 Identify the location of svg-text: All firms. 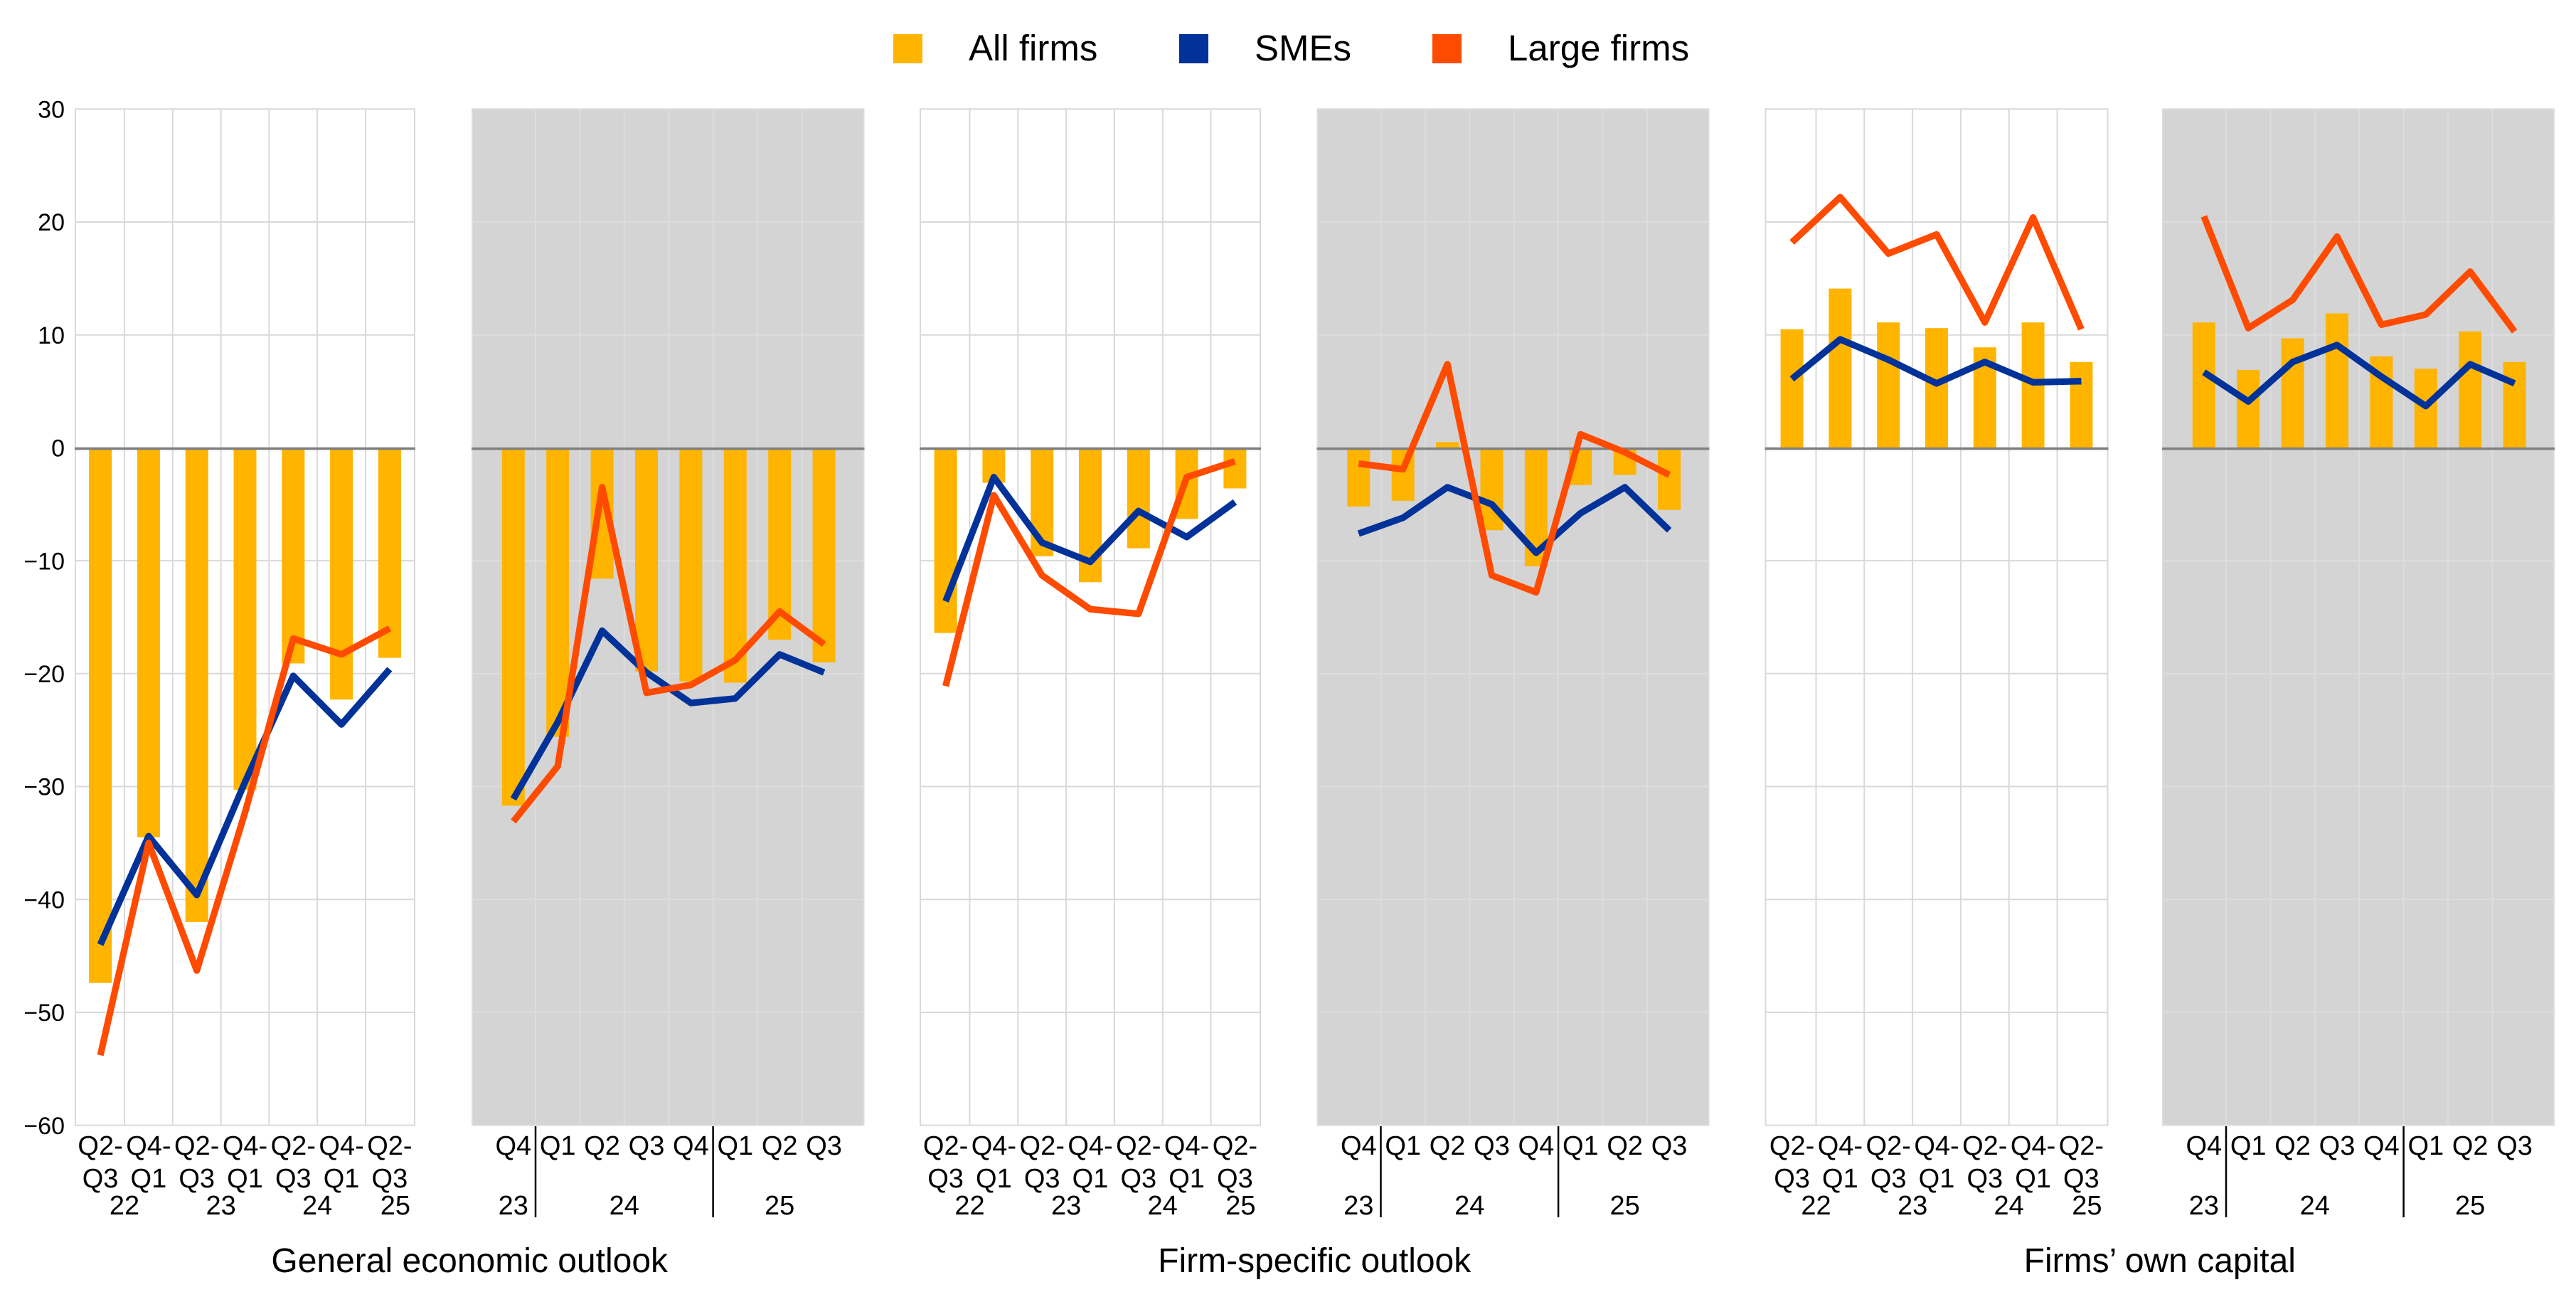
(1033, 48).